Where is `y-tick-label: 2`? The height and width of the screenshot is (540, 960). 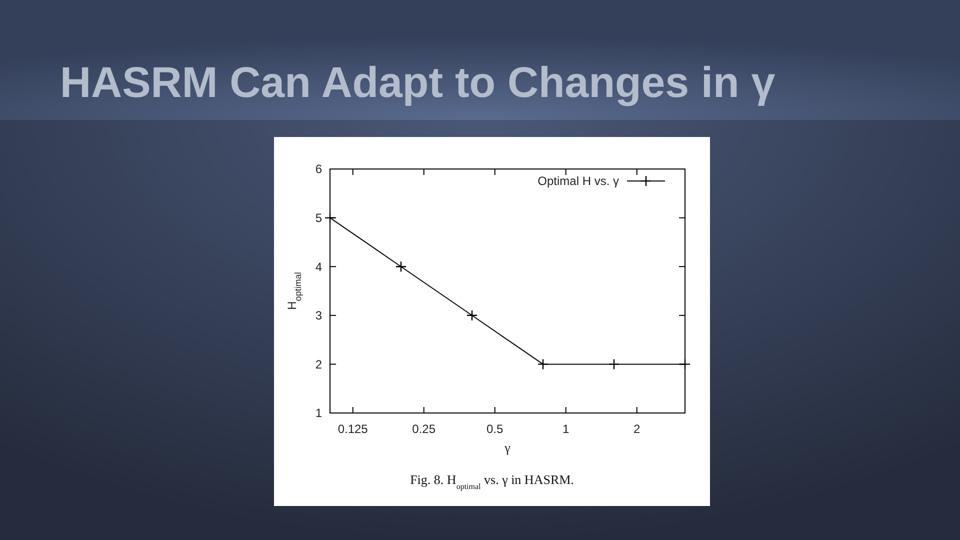
y-tick-label: 2 is located at coordinates (318, 364).